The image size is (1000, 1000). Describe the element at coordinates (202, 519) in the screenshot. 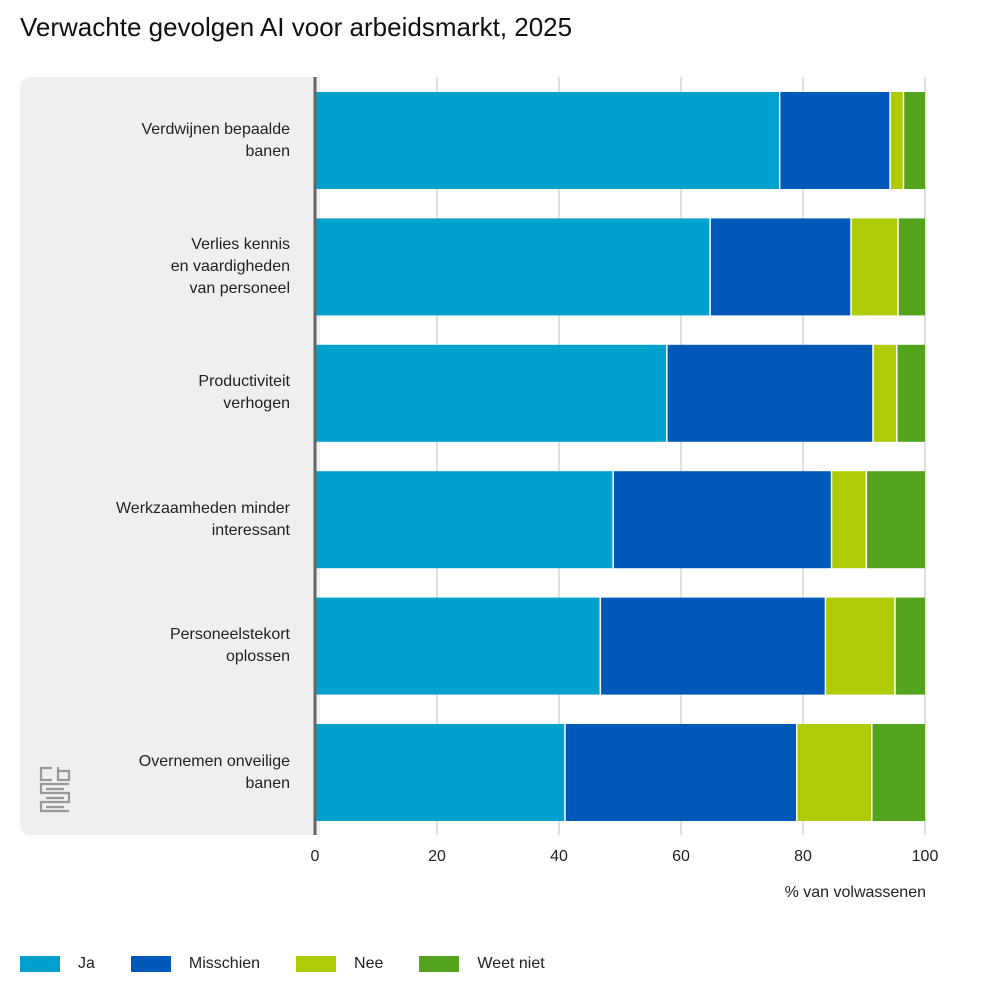

I see `category-label: Werkzaamheden minder interessant` at that location.